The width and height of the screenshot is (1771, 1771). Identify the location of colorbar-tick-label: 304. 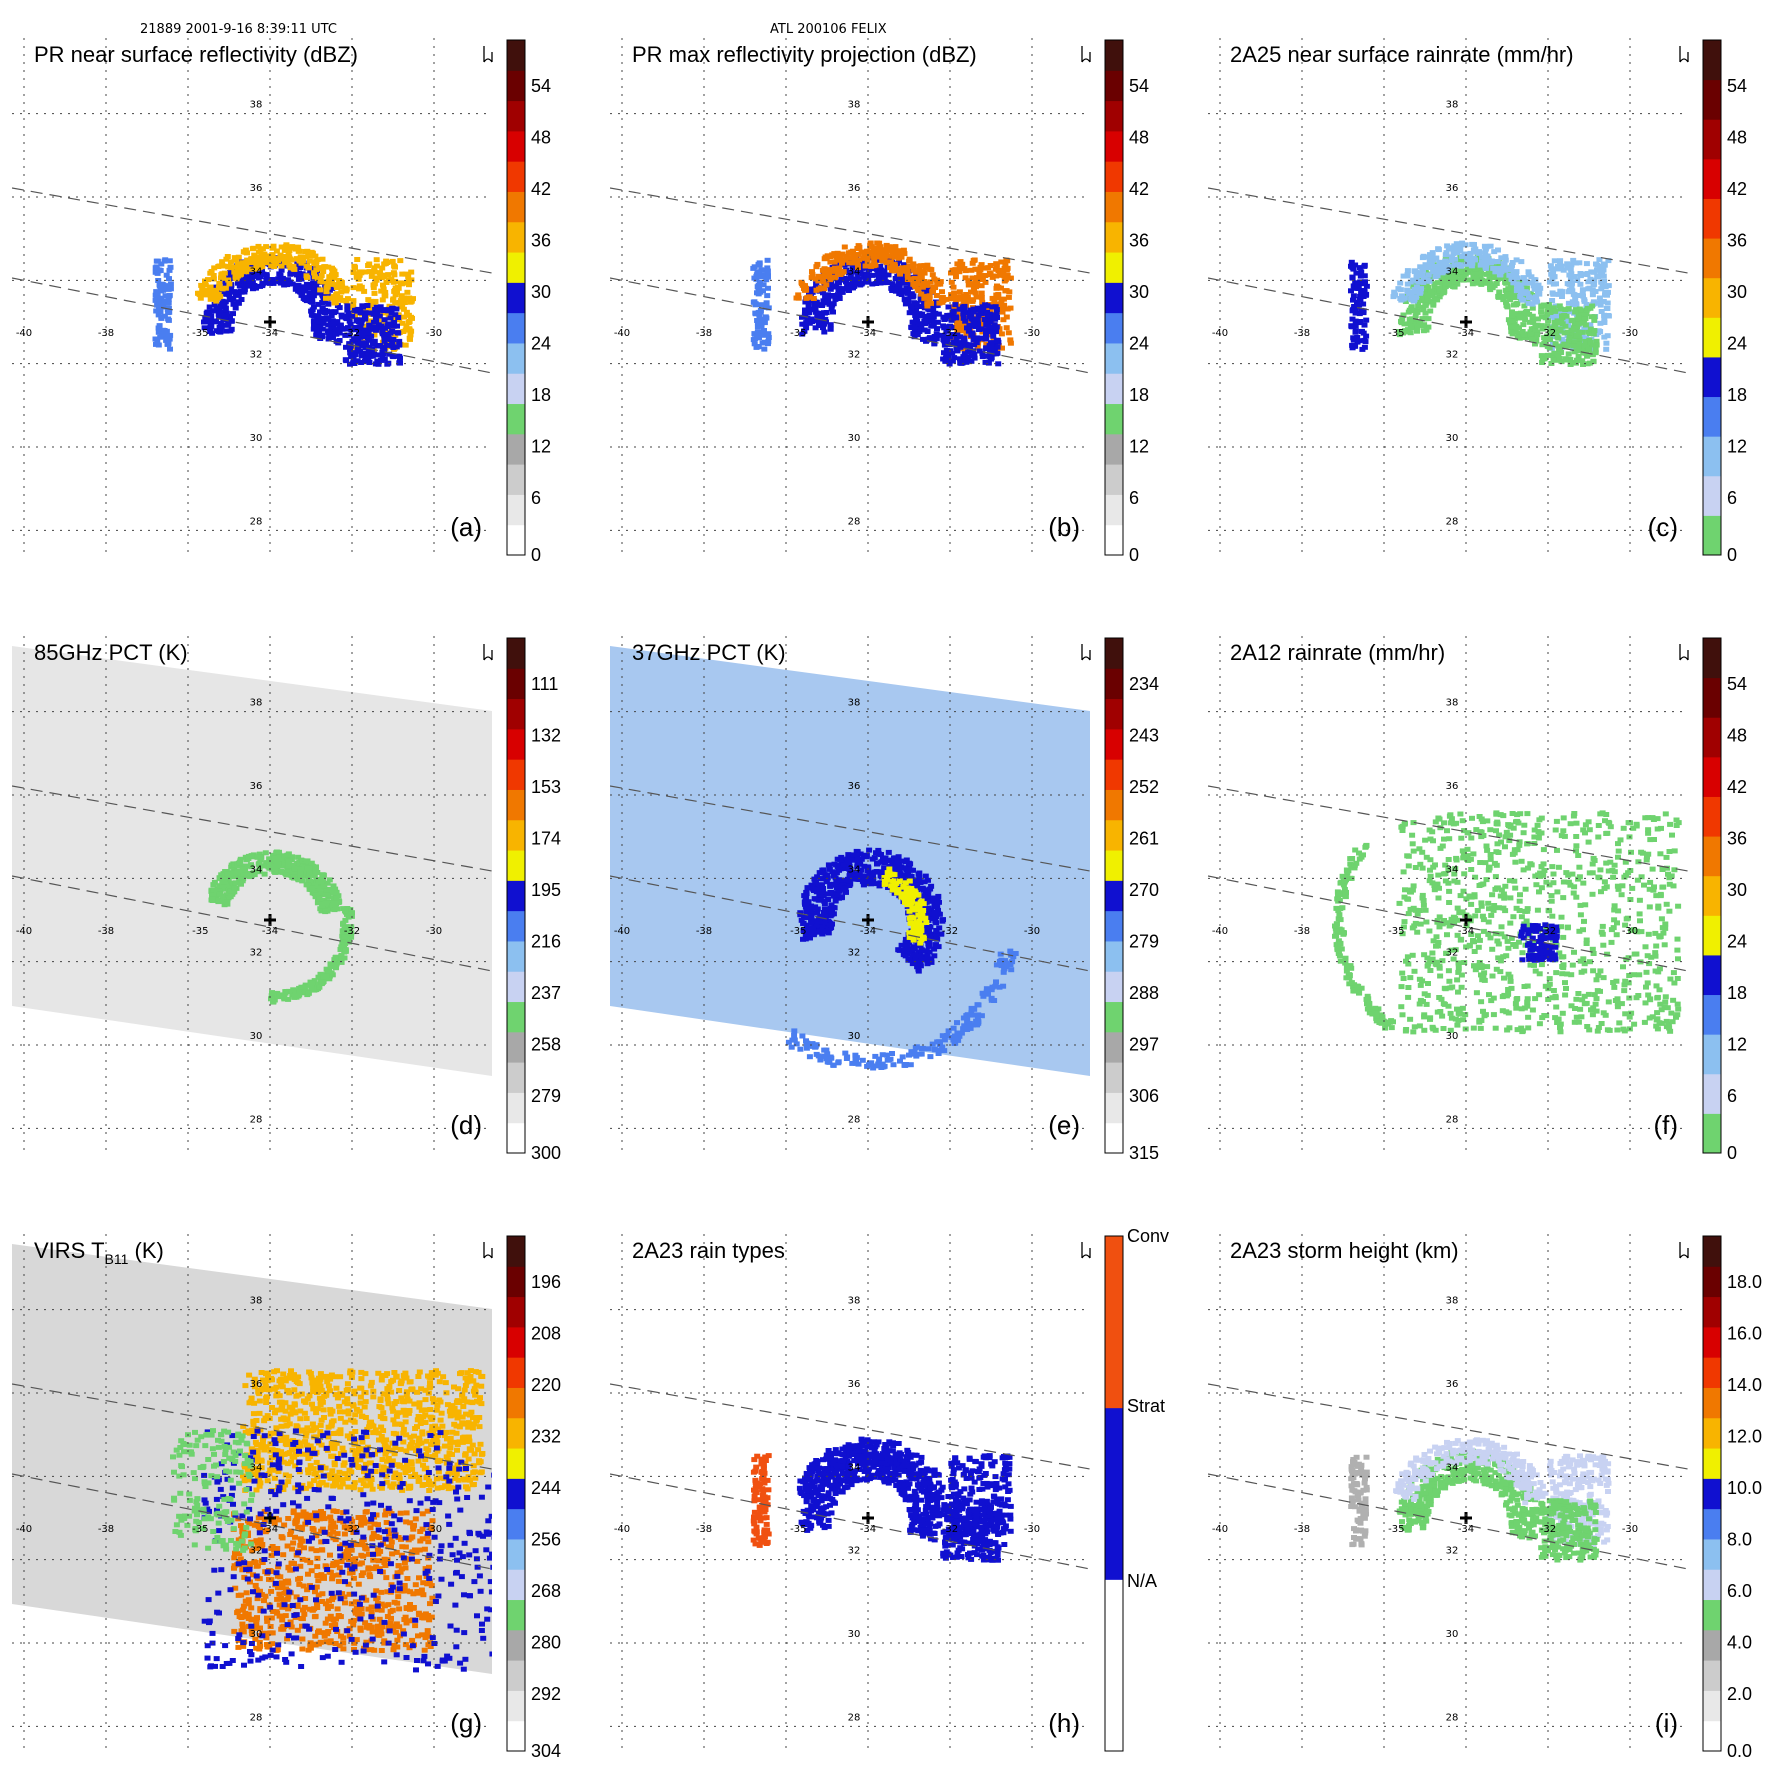
(546, 1751).